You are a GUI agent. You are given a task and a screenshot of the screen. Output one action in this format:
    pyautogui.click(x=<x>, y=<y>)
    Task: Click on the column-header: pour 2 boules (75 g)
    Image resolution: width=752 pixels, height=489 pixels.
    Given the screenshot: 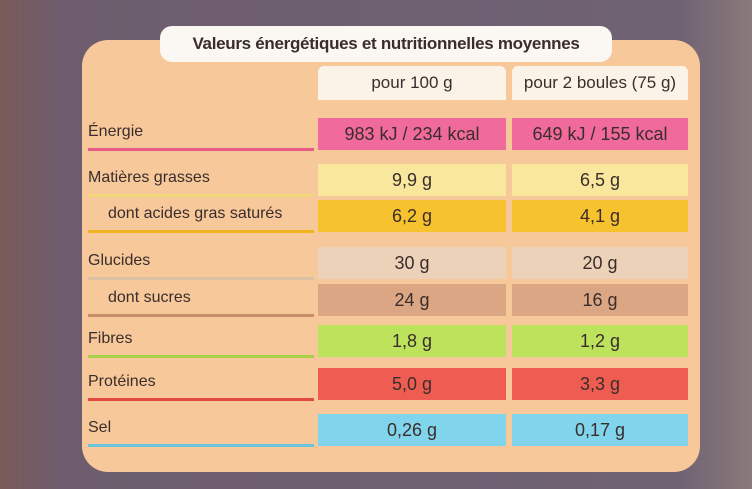 What is the action you would take?
    pyautogui.click(x=600, y=83)
    